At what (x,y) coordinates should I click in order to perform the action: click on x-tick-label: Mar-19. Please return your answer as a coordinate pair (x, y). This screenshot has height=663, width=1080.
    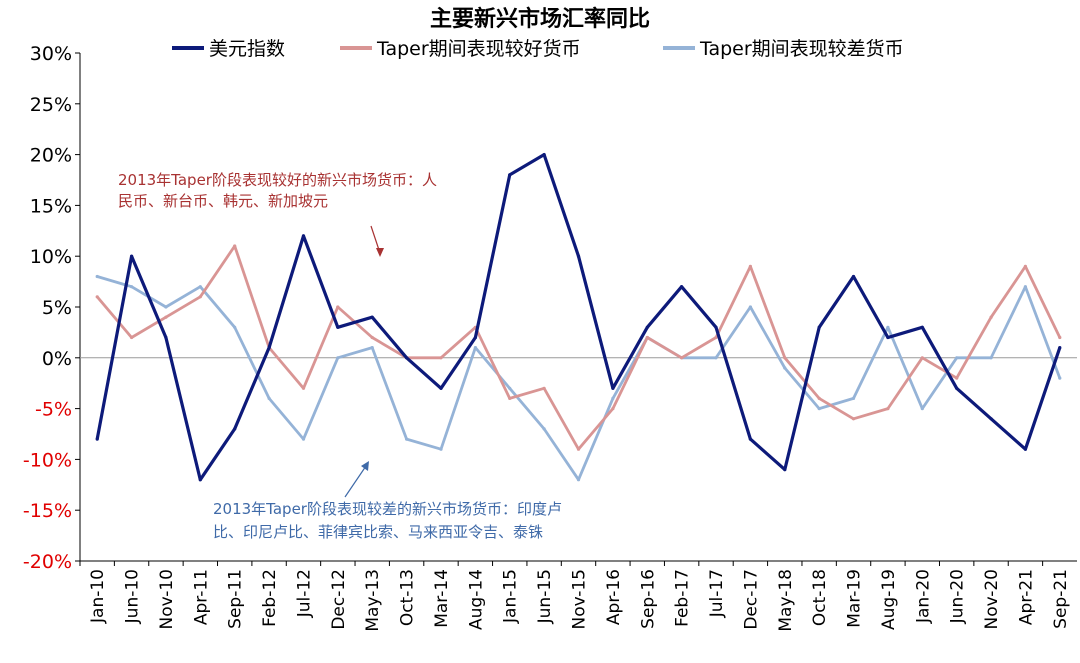
    Looking at the image, I should click on (855, 598).